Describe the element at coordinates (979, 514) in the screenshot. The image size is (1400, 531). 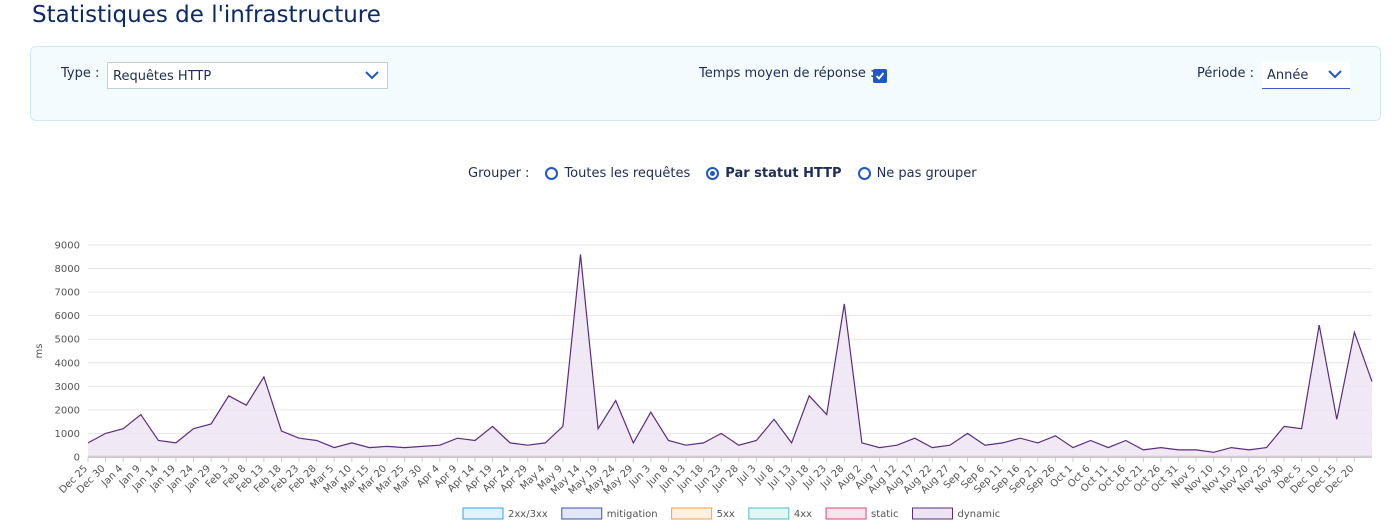
I see `legend-label: dynamic` at that location.